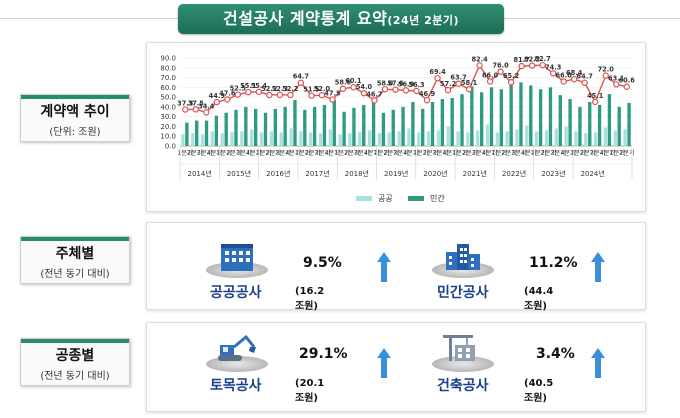 The image size is (680, 418). Describe the element at coordinates (75, 376) in the screenshot. I see `work-card-subtitle: (전년 동기 대비)` at that location.